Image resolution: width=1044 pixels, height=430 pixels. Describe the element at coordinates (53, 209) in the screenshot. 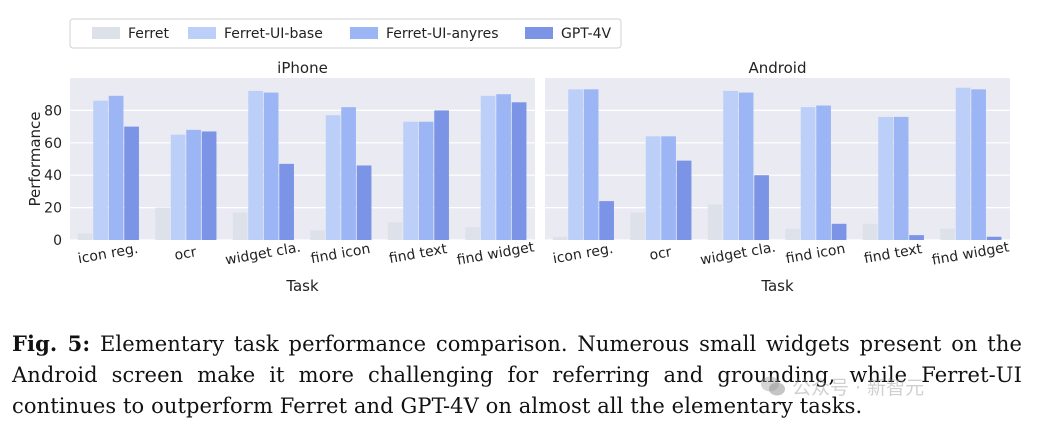

I see `y-tick-label-1: 20` at that location.